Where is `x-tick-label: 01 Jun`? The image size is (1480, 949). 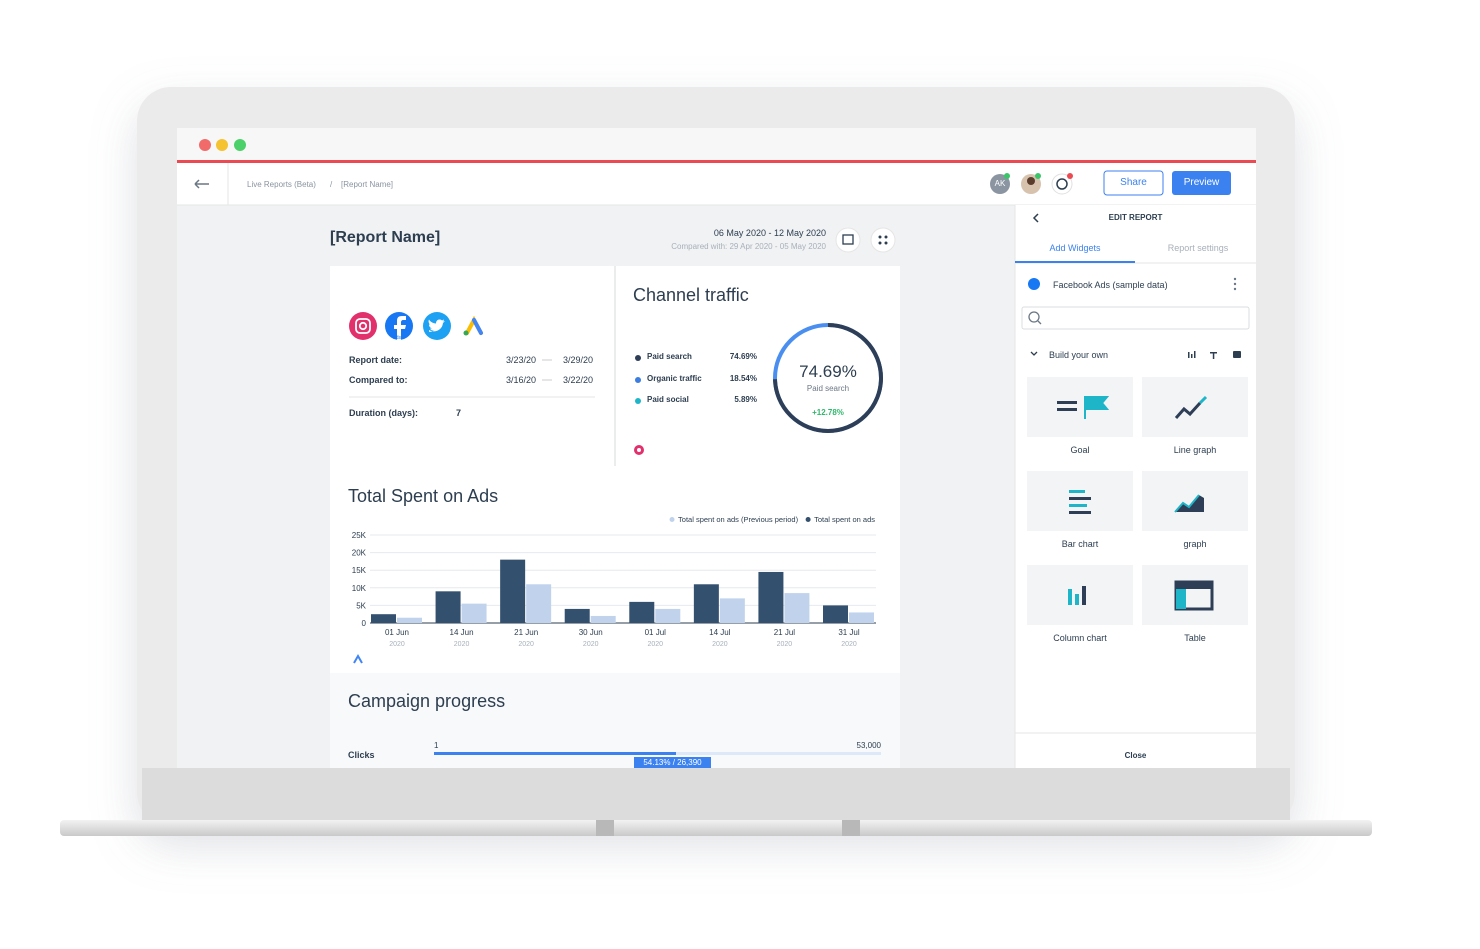
x-tick-label: 01 Jun is located at coordinates (397, 632).